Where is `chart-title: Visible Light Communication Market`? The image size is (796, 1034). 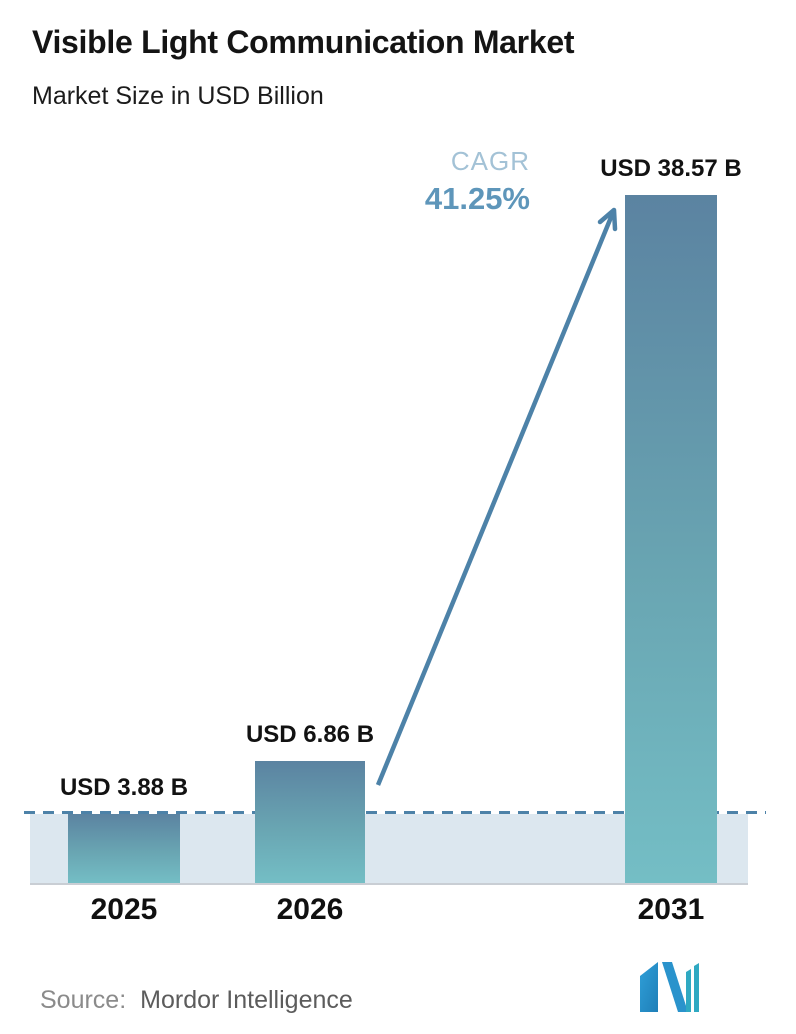
chart-title: Visible Light Communication Market is located at coordinates (303, 42).